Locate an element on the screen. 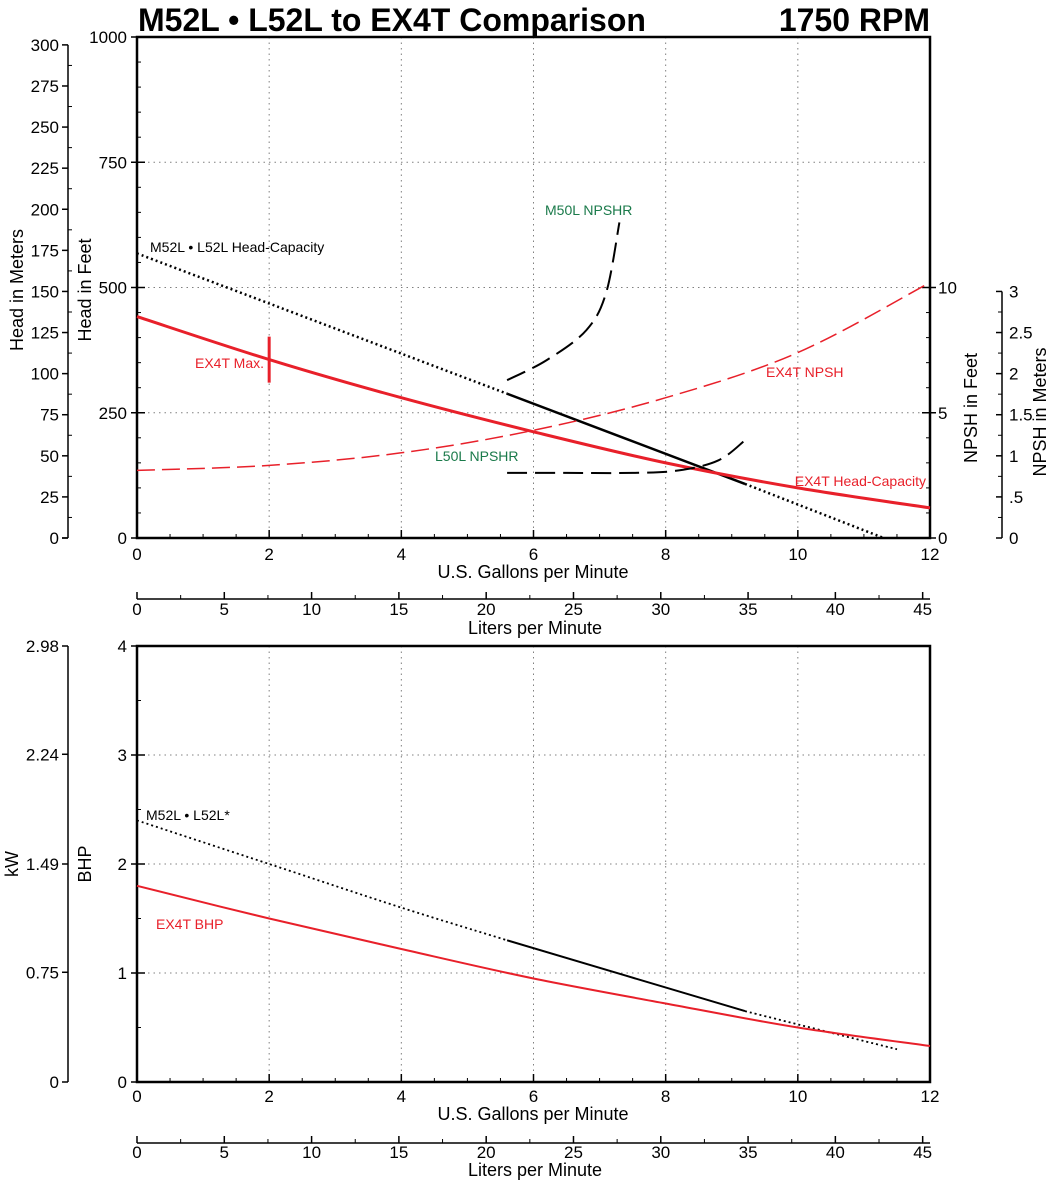 The image size is (1058, 1182). kw-tick-label: 0.75 is located at coordinates (42, 972).